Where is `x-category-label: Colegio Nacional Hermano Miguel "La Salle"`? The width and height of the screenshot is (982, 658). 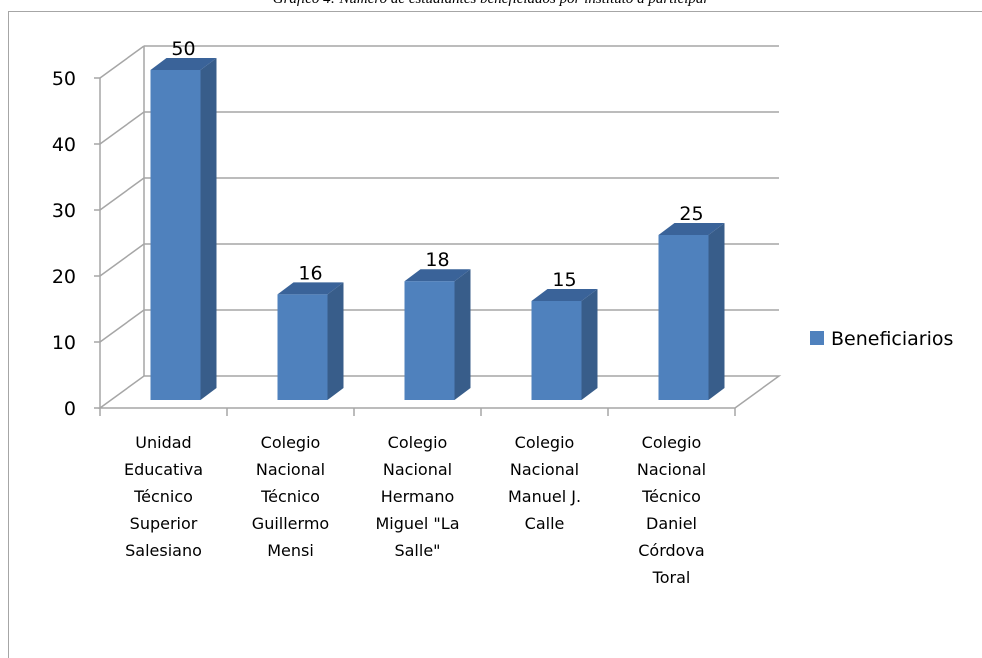 x-category-label: Colegio Nacional Hermano Miguel "La Salle" is located at coordinates (418, 496).